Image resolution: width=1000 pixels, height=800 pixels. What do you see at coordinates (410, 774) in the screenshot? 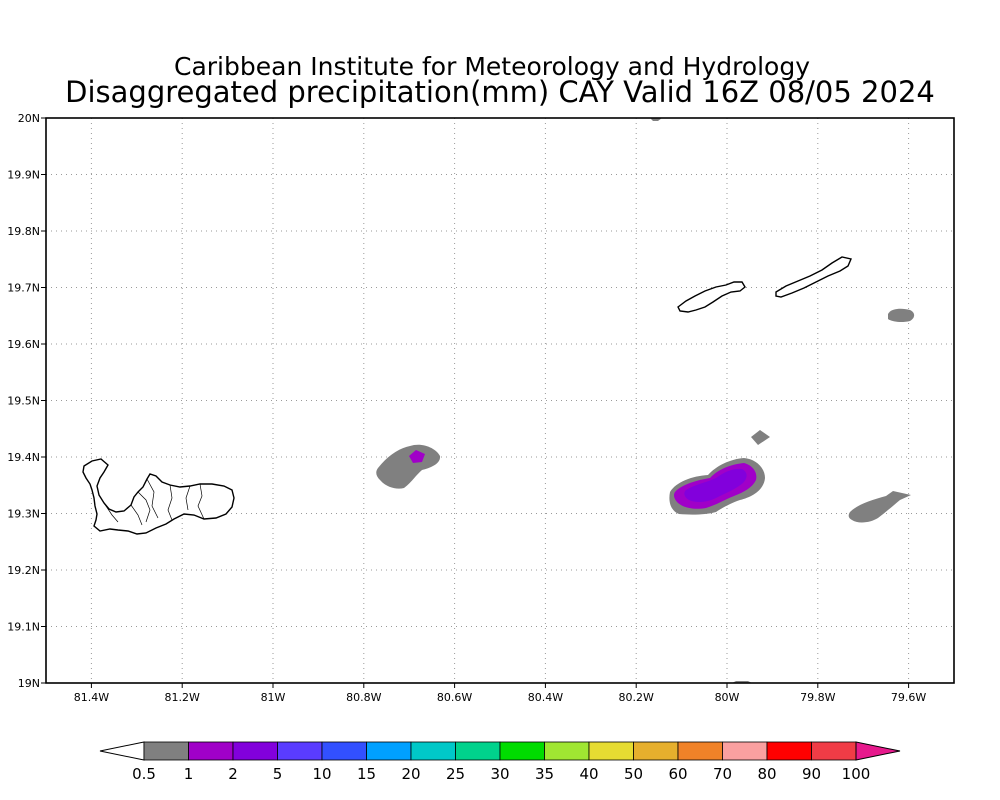
I see `colorbar-label: 20` at bounding box center [410, 774].